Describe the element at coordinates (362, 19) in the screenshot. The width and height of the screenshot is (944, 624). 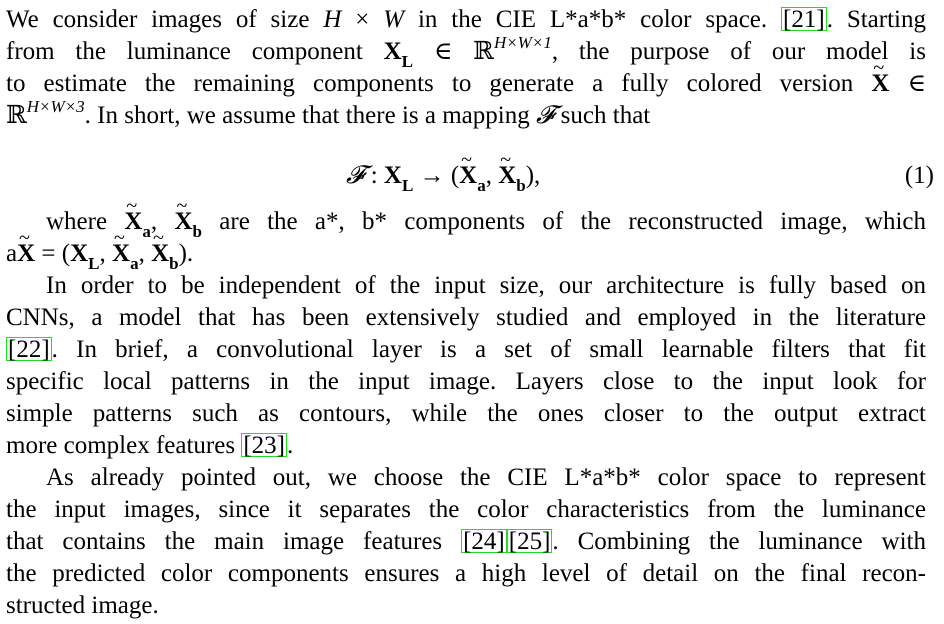
I see `math-times: ×` at that location.